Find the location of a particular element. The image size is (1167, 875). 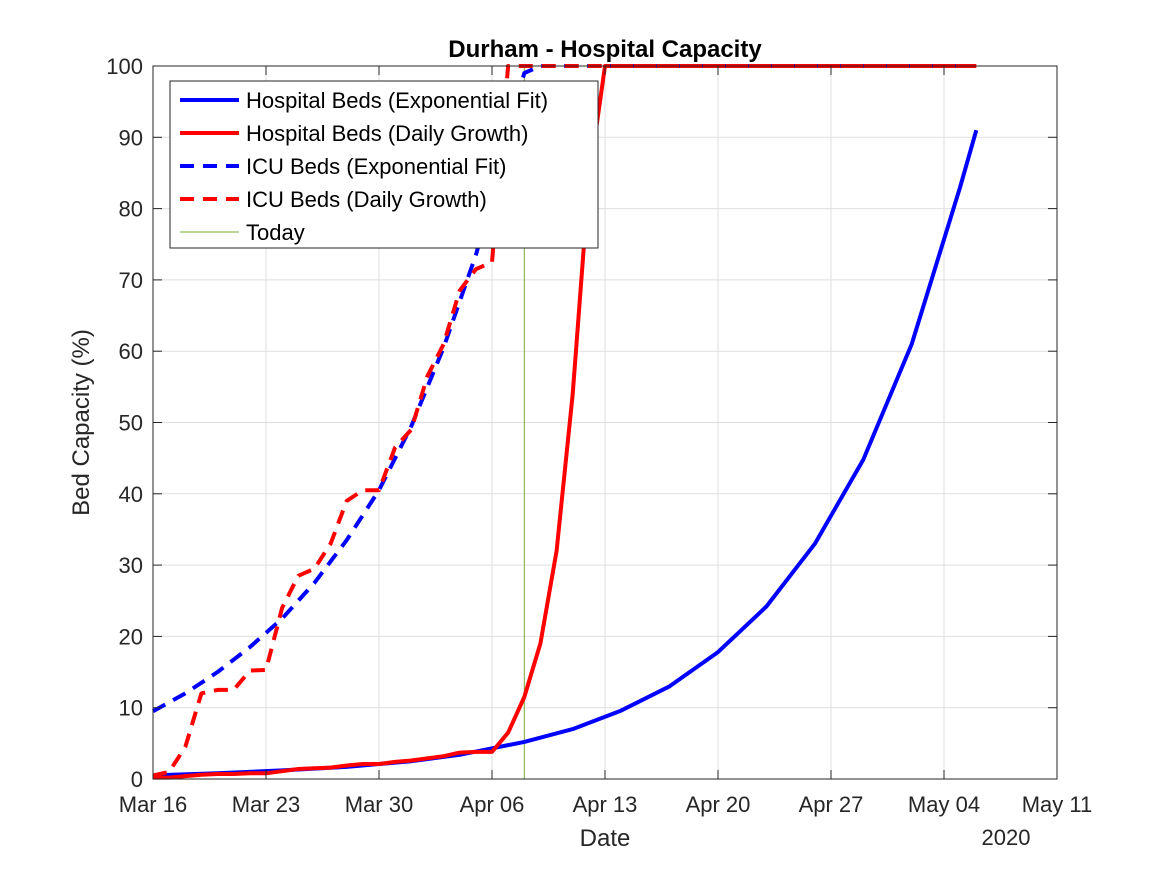

y-tick-label: 50 is located at coordinates (131, 423).